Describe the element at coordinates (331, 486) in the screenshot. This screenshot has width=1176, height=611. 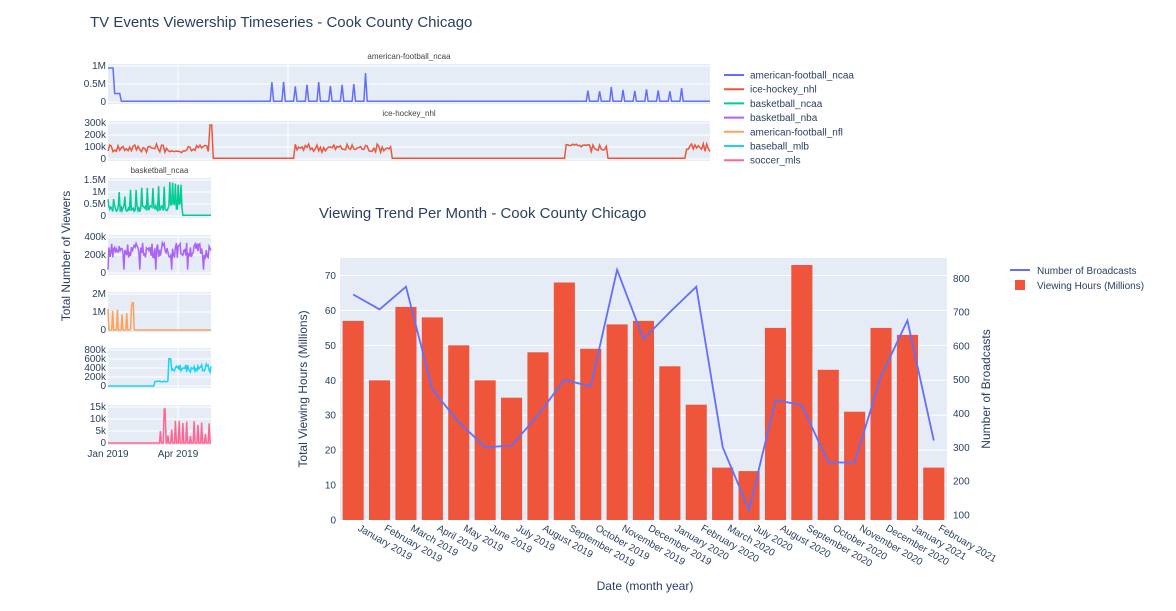
I see `monthly-ytick-label: 10` at that location.